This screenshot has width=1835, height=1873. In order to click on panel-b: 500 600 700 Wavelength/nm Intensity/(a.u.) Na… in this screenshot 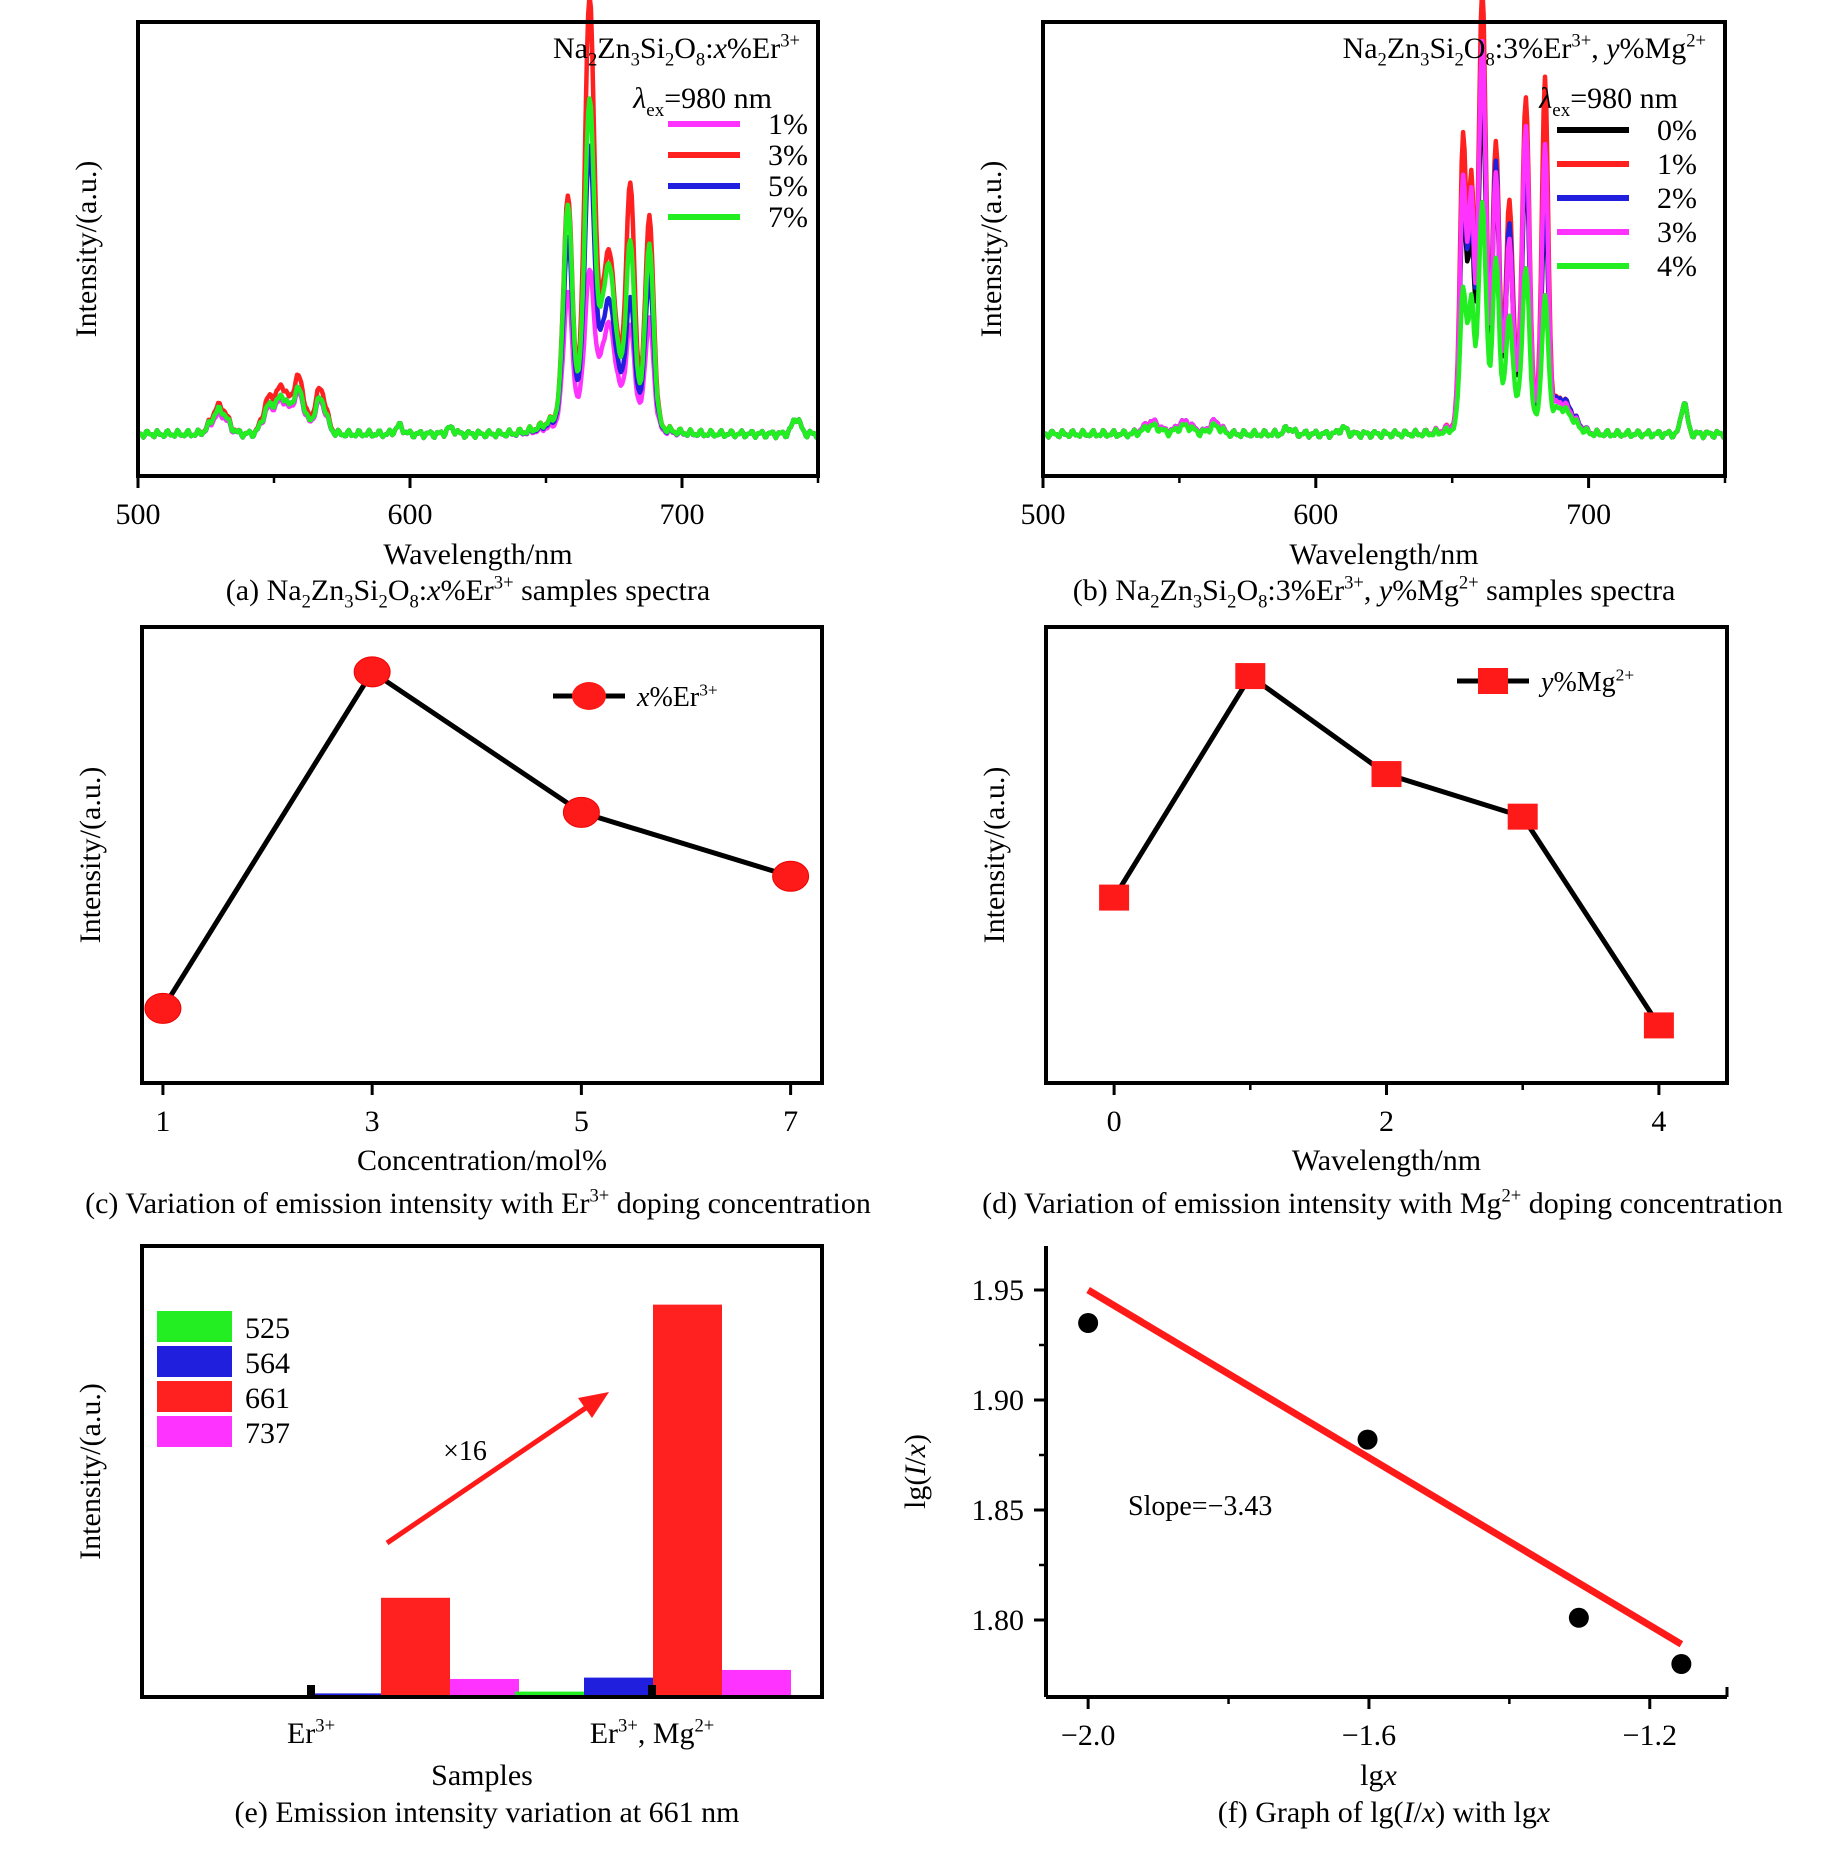, I will do `click(1351, 306)`.